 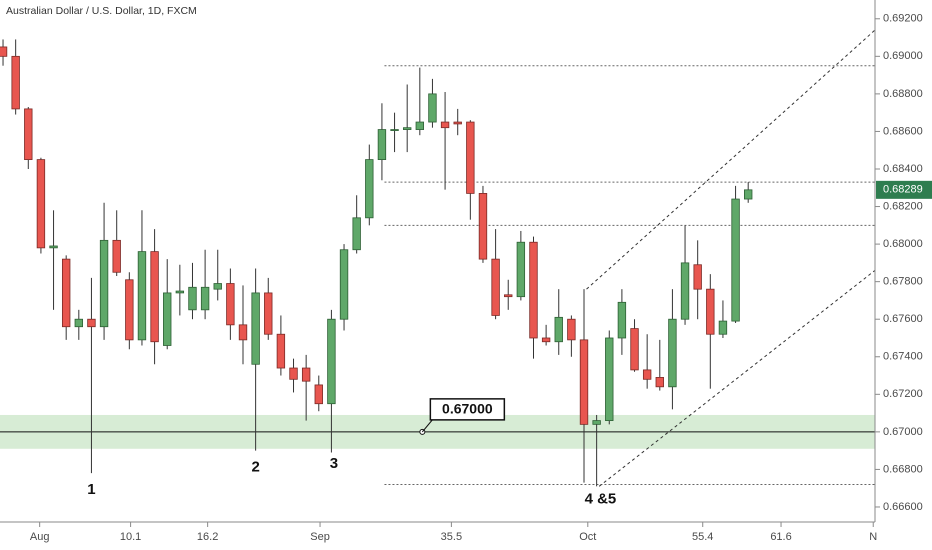 What do you see at coordinates (334, 463) in the screenshot?
I see `wave-label: 3` at bounding box center [334, 463].